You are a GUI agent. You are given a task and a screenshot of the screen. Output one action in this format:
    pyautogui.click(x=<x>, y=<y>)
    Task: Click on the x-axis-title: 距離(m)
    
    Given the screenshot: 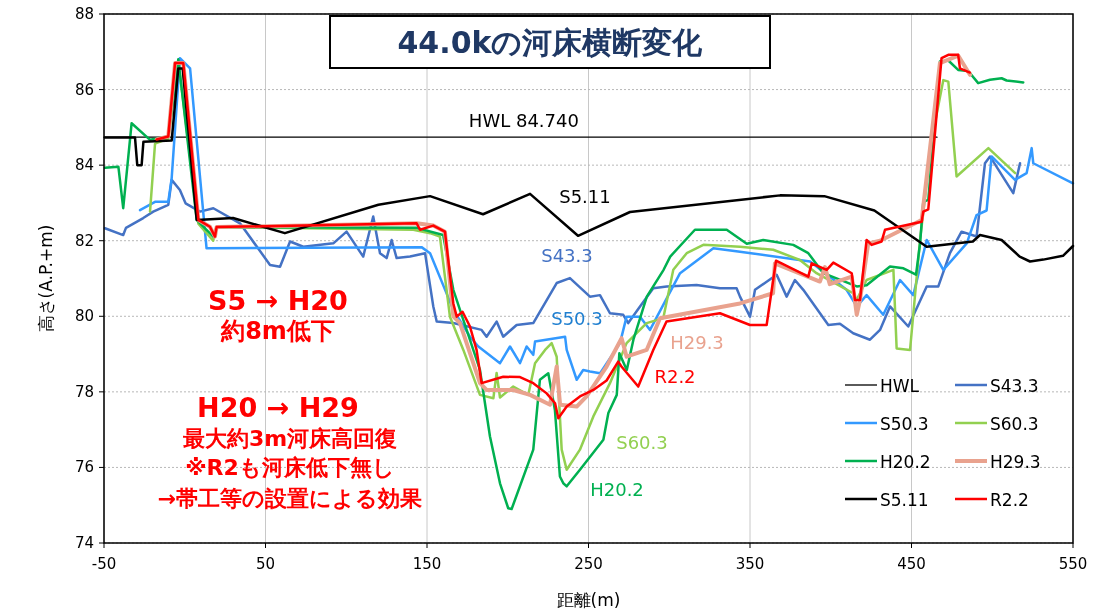 What is the action you would take?
    pyautogui.click(x=588, y=600)
    